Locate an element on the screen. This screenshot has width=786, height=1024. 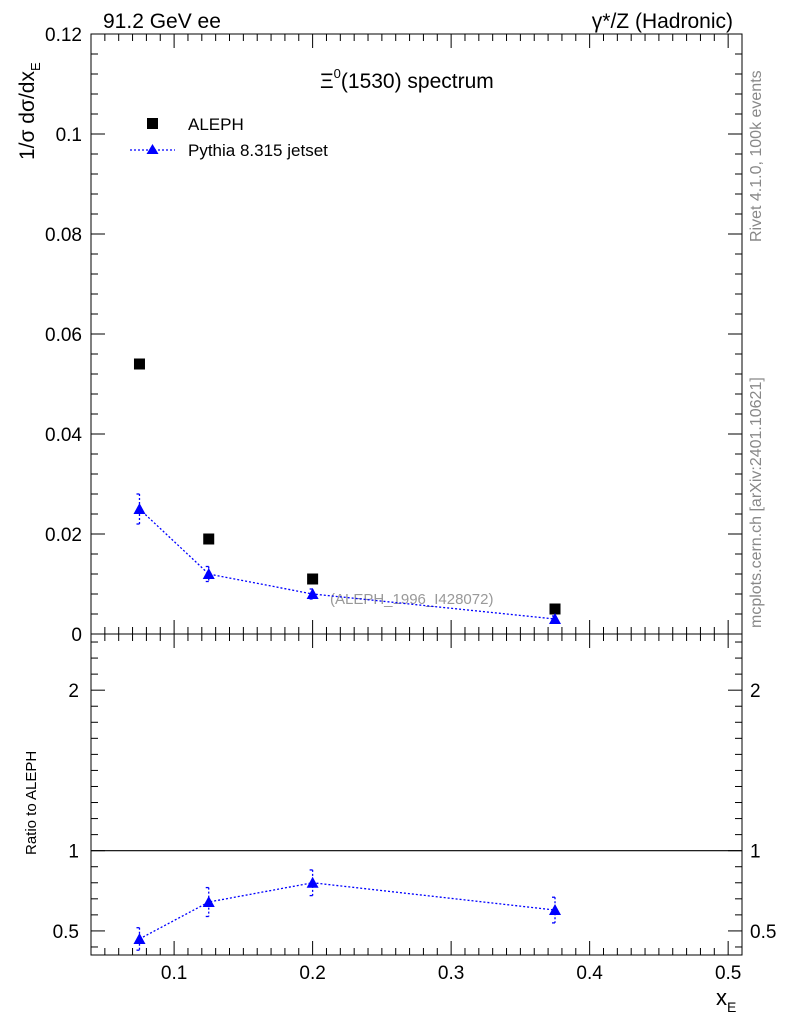
ratio-y-tick-label-right: 0.5 is located at coordinates (763, 932).